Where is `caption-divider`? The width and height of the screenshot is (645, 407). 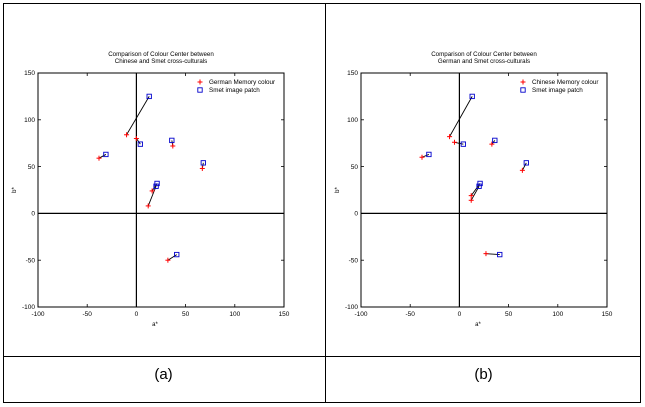
caption-divider is located at coordinates (322, 356).